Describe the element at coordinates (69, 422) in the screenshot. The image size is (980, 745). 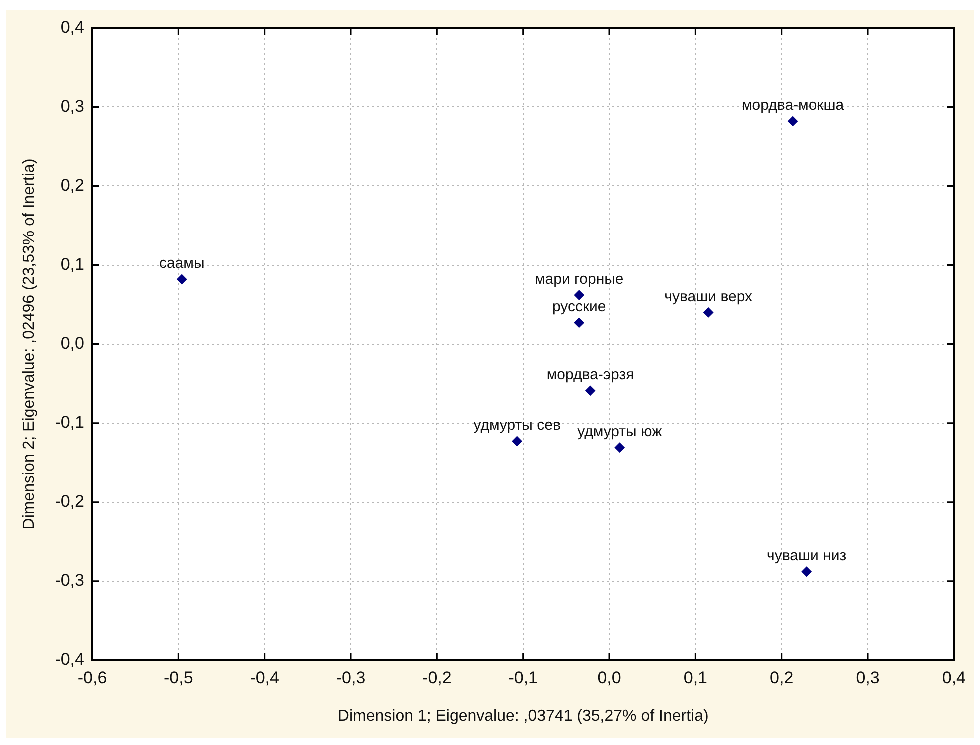
I see `y-tick-label: -0,1` at that location.